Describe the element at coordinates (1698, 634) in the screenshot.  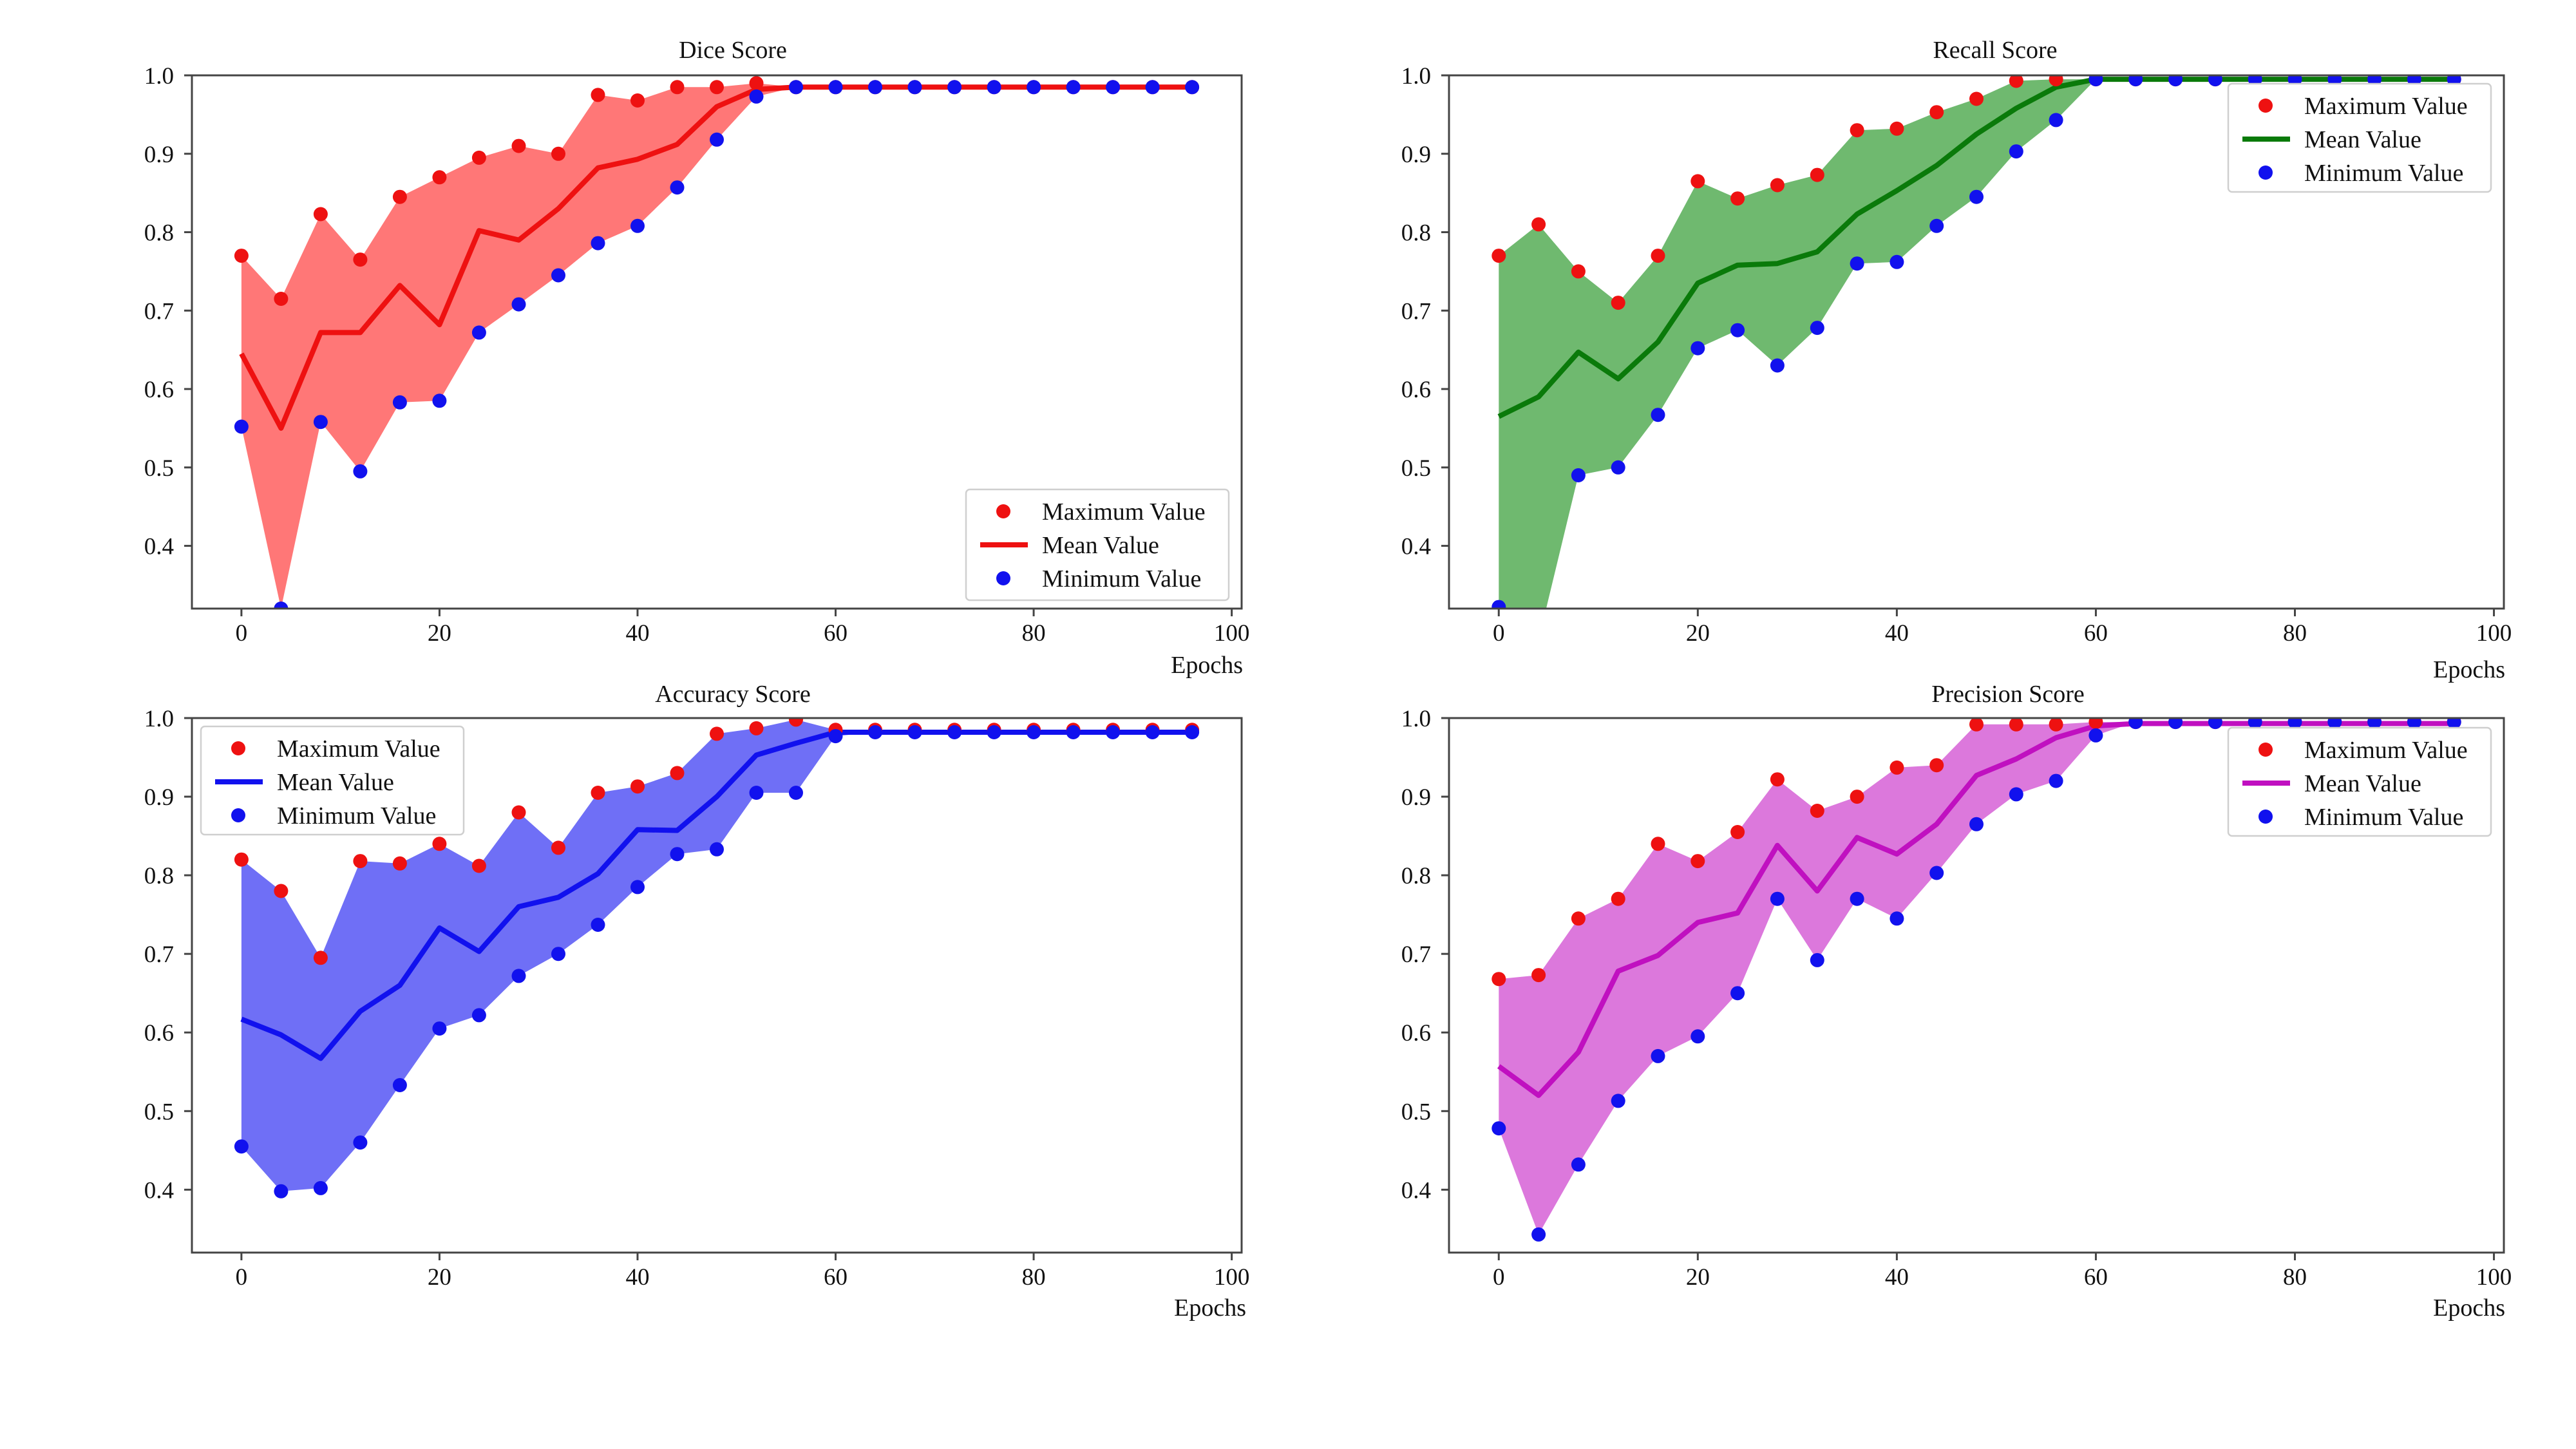
I see `x-tick-label: 20` at that location.